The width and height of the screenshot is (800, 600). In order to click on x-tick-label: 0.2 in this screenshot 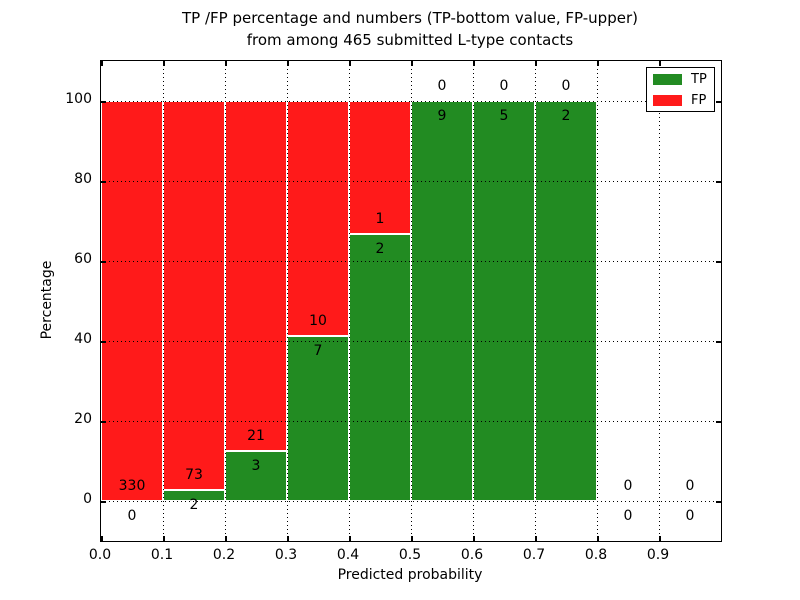, I will do `click(224, 555)`.